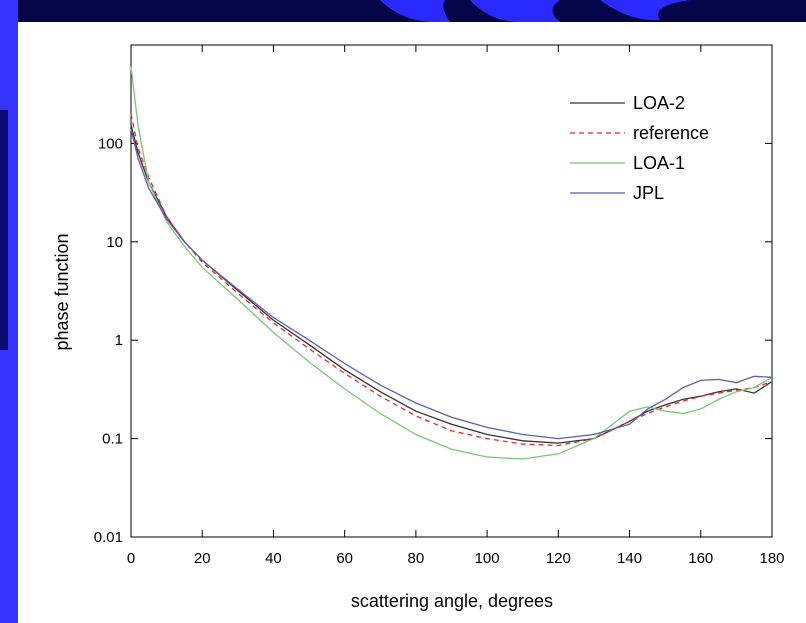 The width and height of the screenshot is (806, 623). I want to click on x-tick-label: 80, so click(416, 558).